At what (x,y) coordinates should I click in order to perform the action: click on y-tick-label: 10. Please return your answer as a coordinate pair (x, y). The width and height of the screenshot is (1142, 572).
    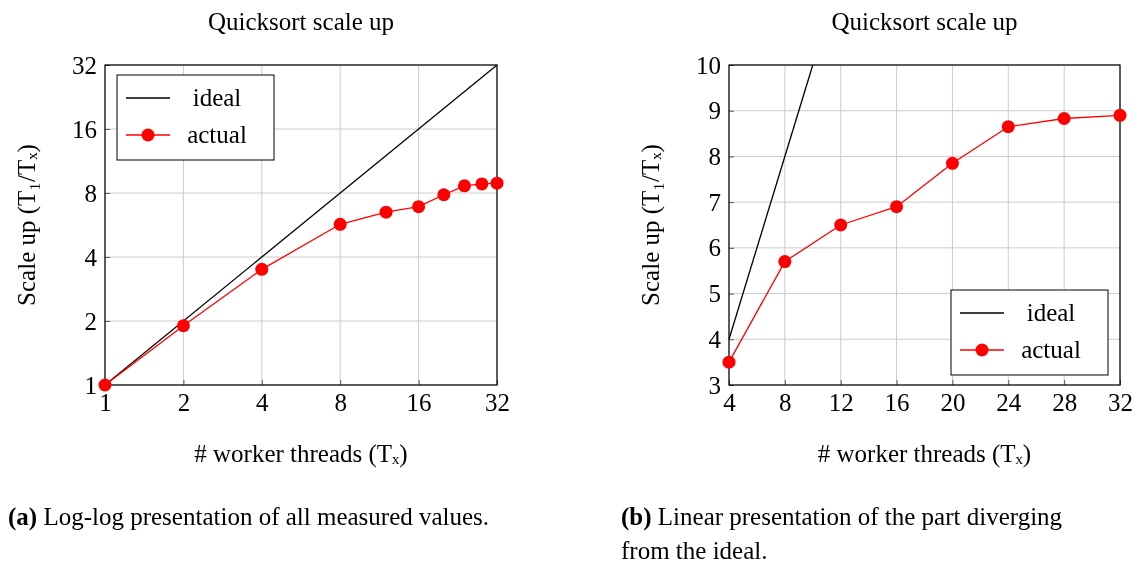
    Looking at the image, I should click on (708, 65).